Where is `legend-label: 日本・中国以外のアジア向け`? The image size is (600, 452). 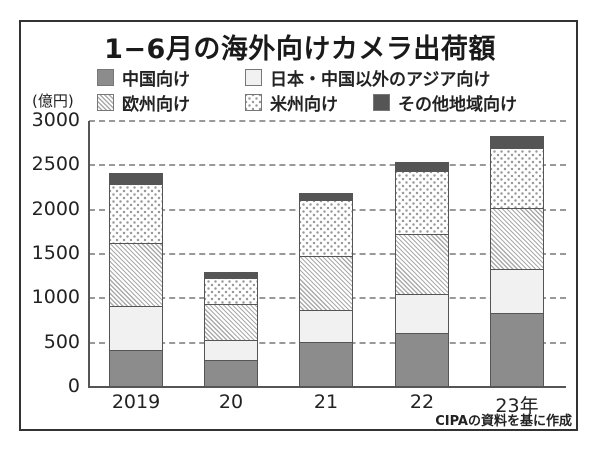
legend-label: 日本・中国以外のアジア向け is located at coordinates (380, 80).